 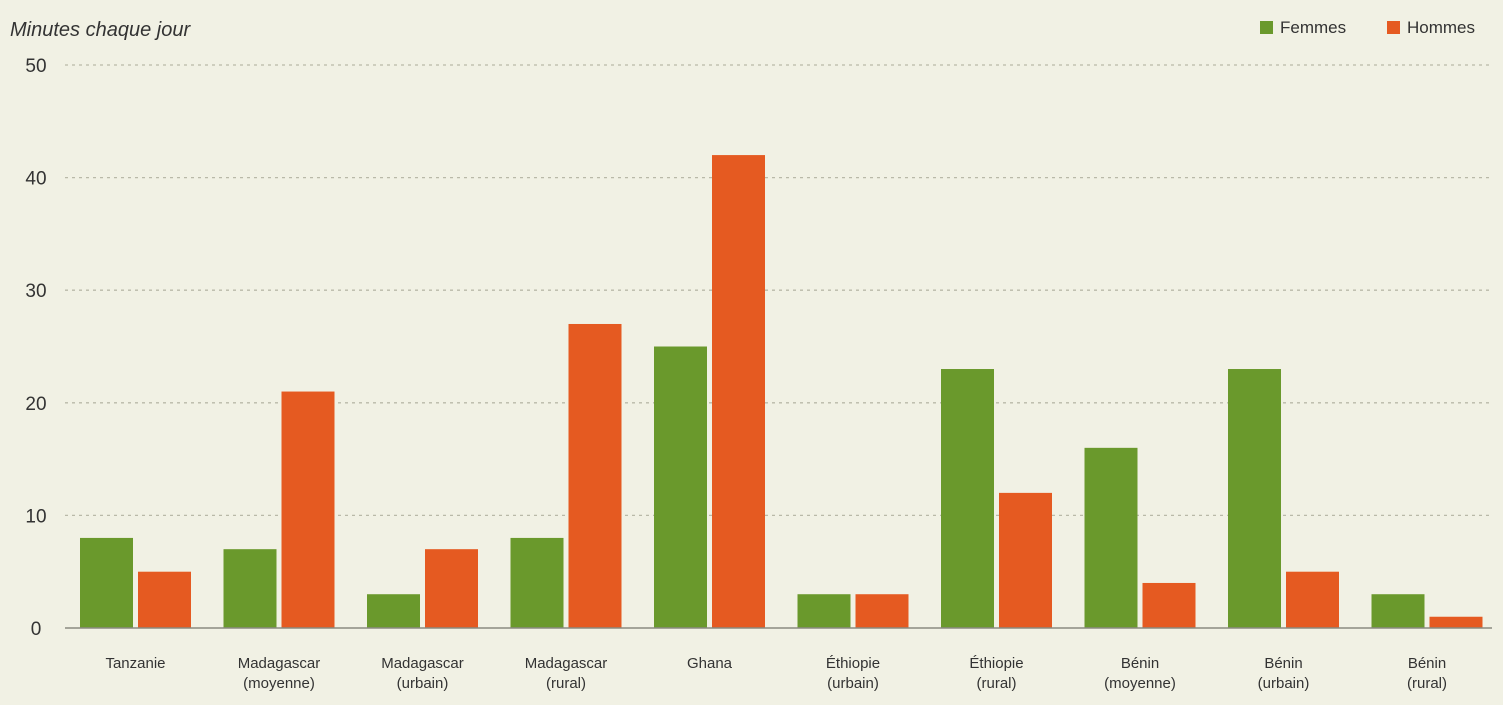 I want to click on y-tick-label: 40, so click(x=35, y=179).